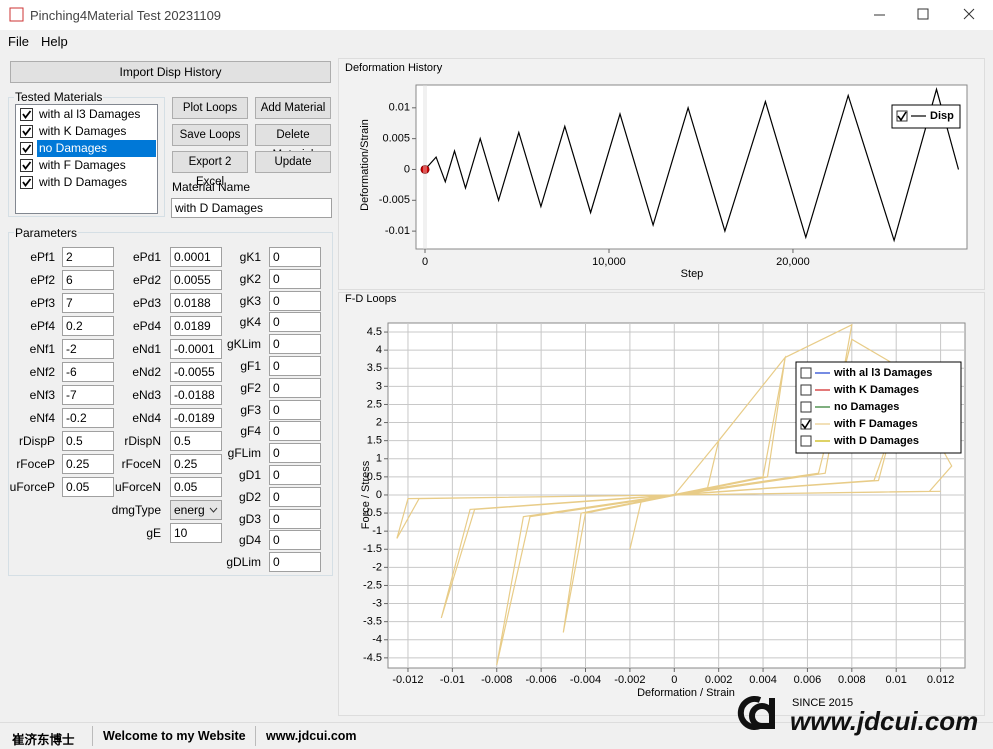 This screenshot has height=749, width=993. Describe the element at coordinates (249, 540) in the screenshot. I see `param-label: gD4` at that location.